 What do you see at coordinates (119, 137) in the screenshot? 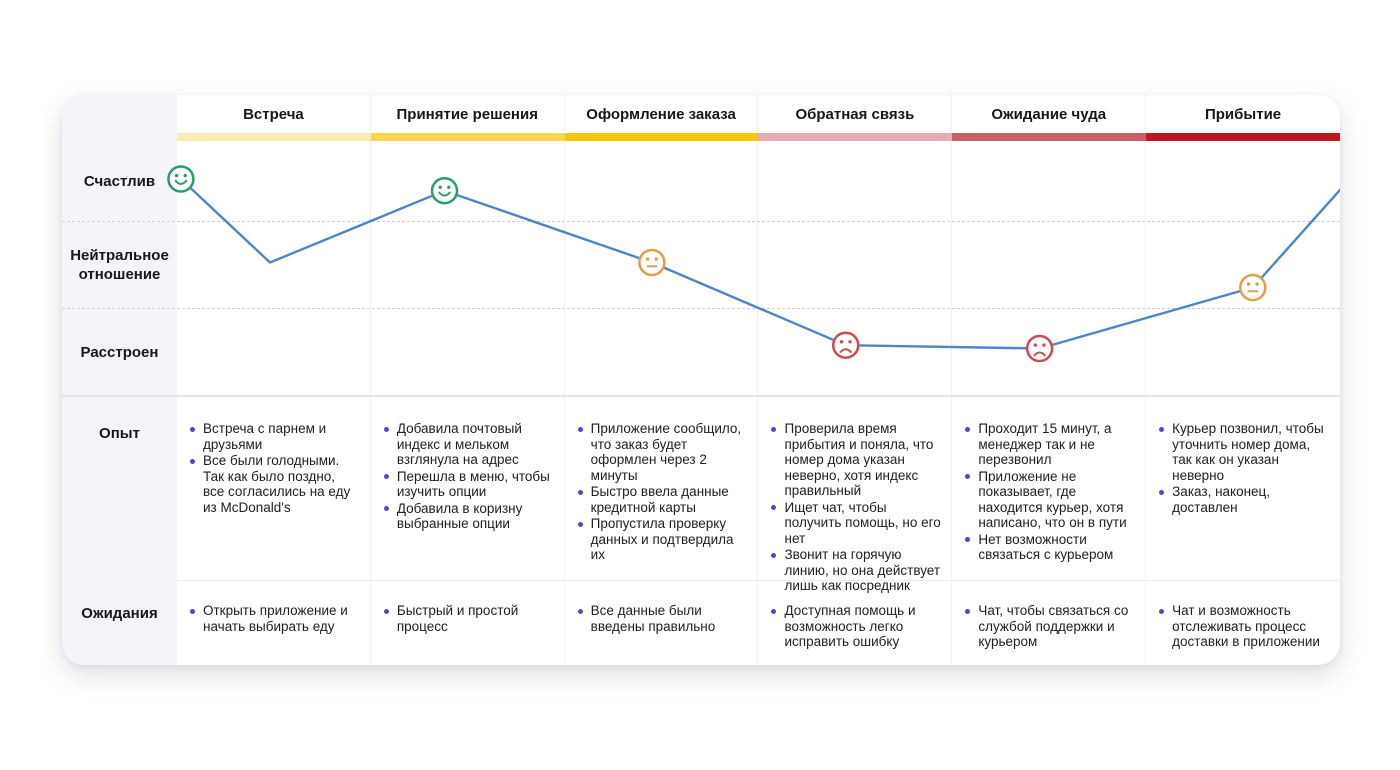
I see `severity-bar-corner` at bounding box center [119, 137].